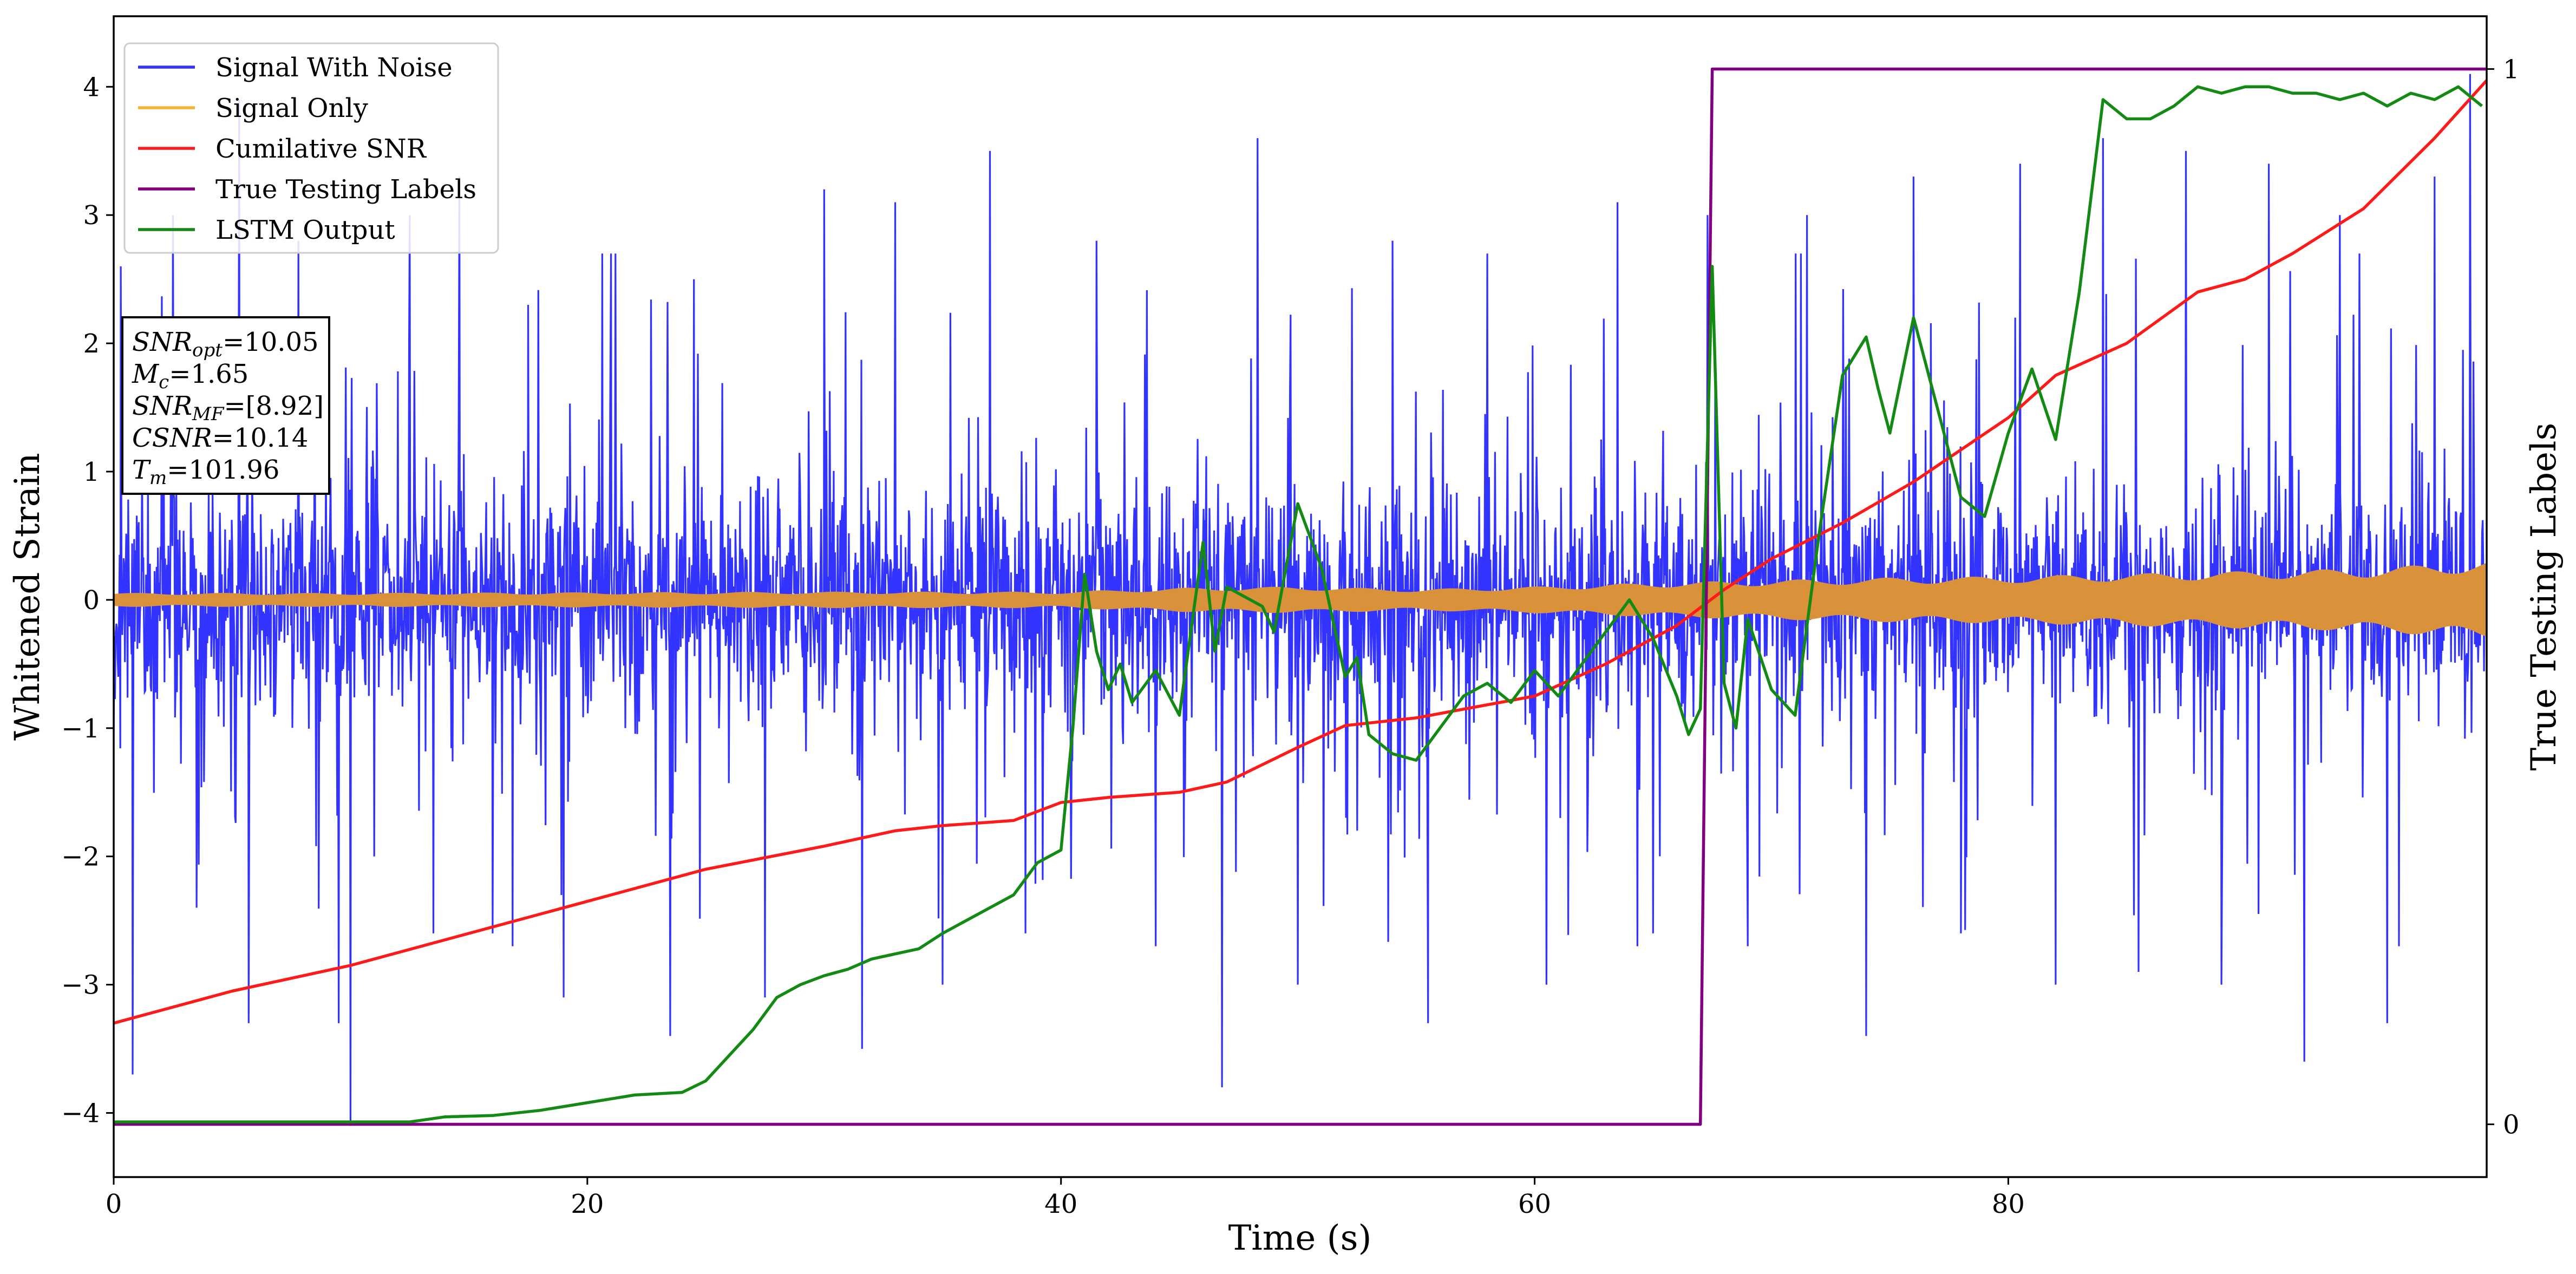 The width and height of the screenshot is (2576, 1274). What do you see at coordinates (80, 985) in the screenshot?
I see `y-tick-label: −3` at bounding box center [80, 985].